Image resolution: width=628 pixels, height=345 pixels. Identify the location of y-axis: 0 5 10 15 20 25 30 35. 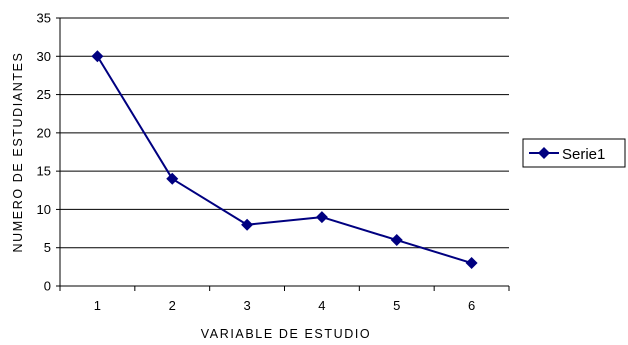
(49, 152).